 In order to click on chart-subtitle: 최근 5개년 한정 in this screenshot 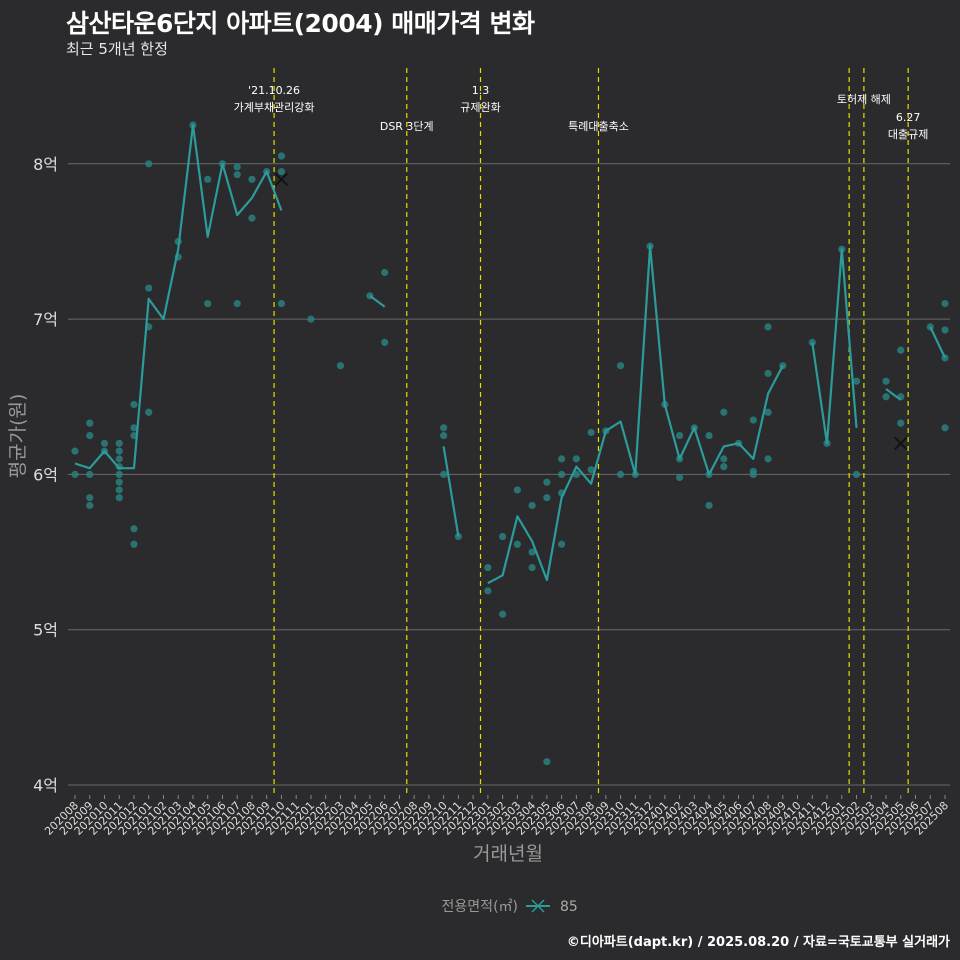, I will do `click(117, 49)`.